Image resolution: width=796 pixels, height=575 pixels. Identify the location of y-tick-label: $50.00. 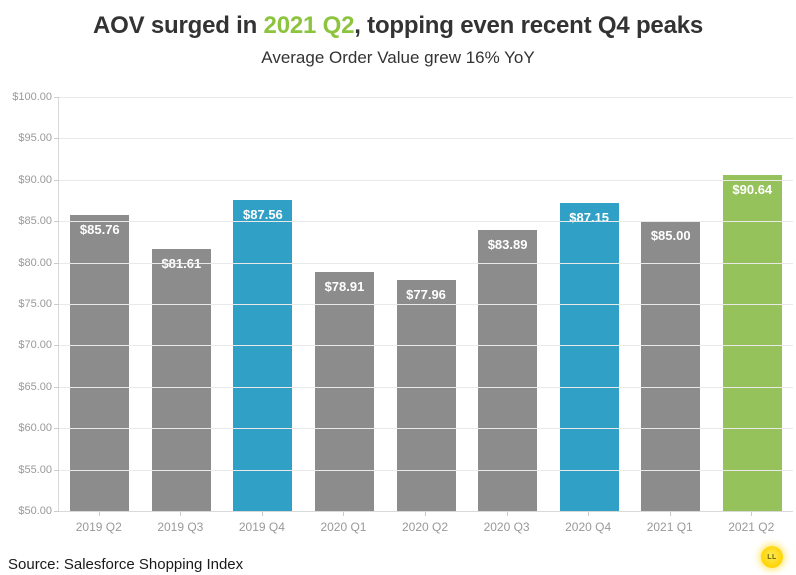
(35, 511).